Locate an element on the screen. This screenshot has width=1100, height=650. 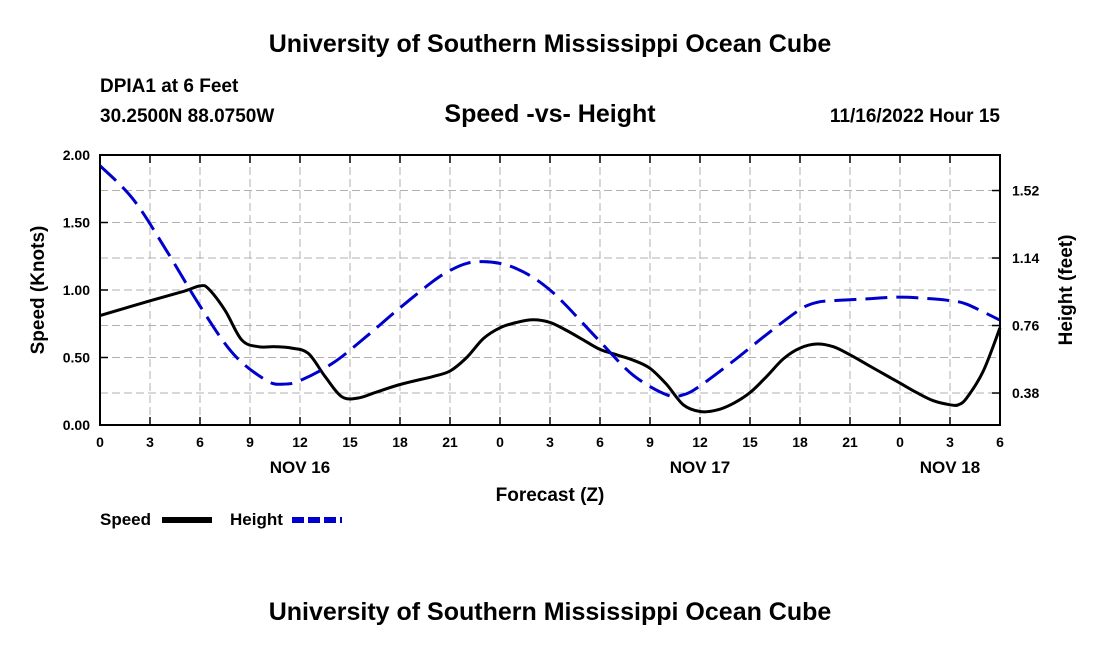
y-tick-label: 2.00 is located at coordinates (76, 155).